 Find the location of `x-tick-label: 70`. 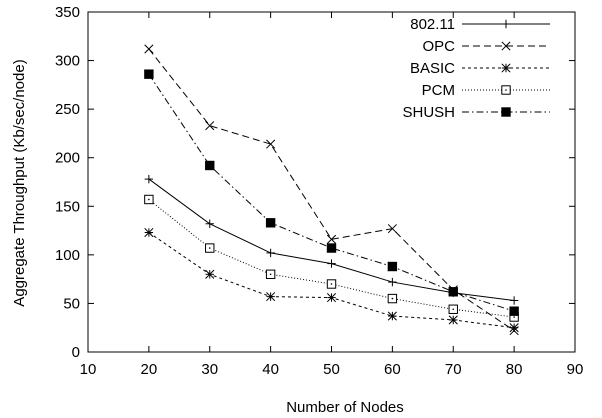

x-tick-label: 70 is located at coordinates (453, 369).